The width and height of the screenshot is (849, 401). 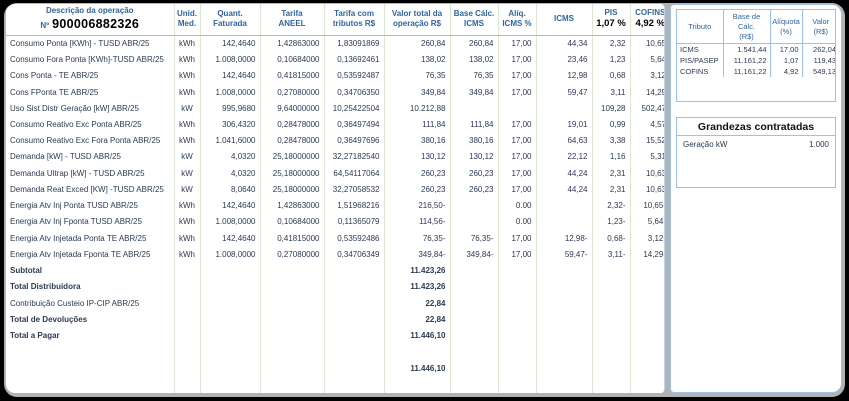 I want to click on trib-aliq-l2: (%), so click(x=786, y=31).